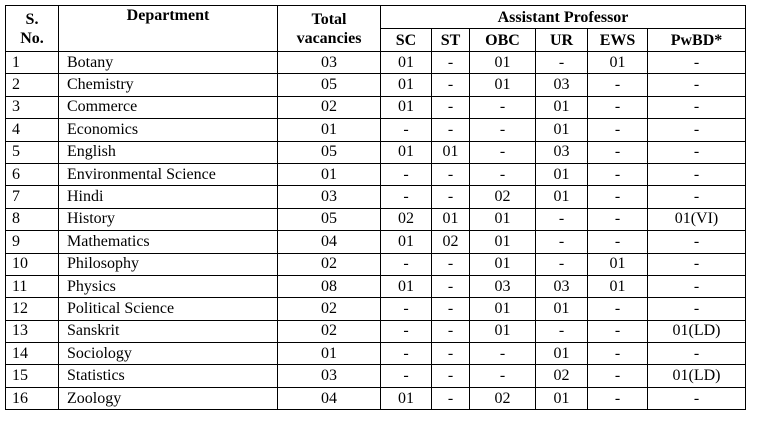  I want to click on subcolumn-header: PwBD*, so click(696, 40).